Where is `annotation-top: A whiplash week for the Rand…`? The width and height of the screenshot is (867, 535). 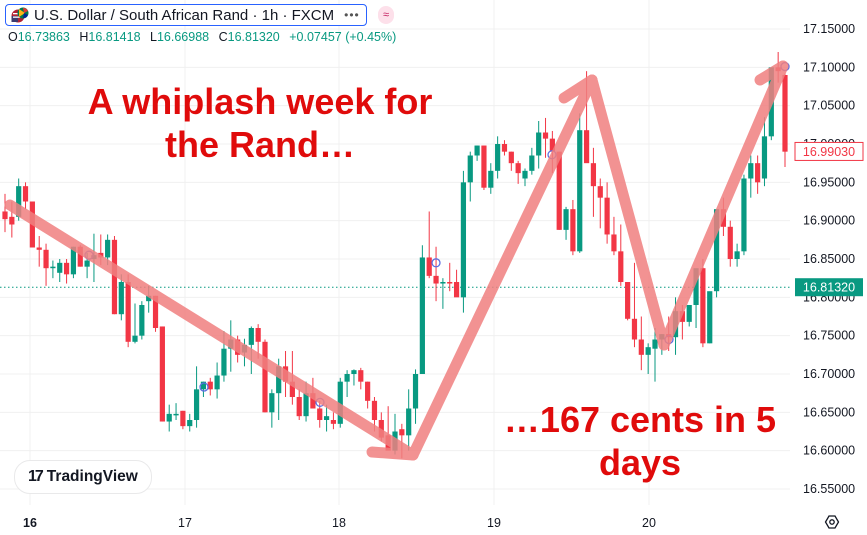
annotation-top: A whiplash week for the Rand… is located at coordinates (260, 123).